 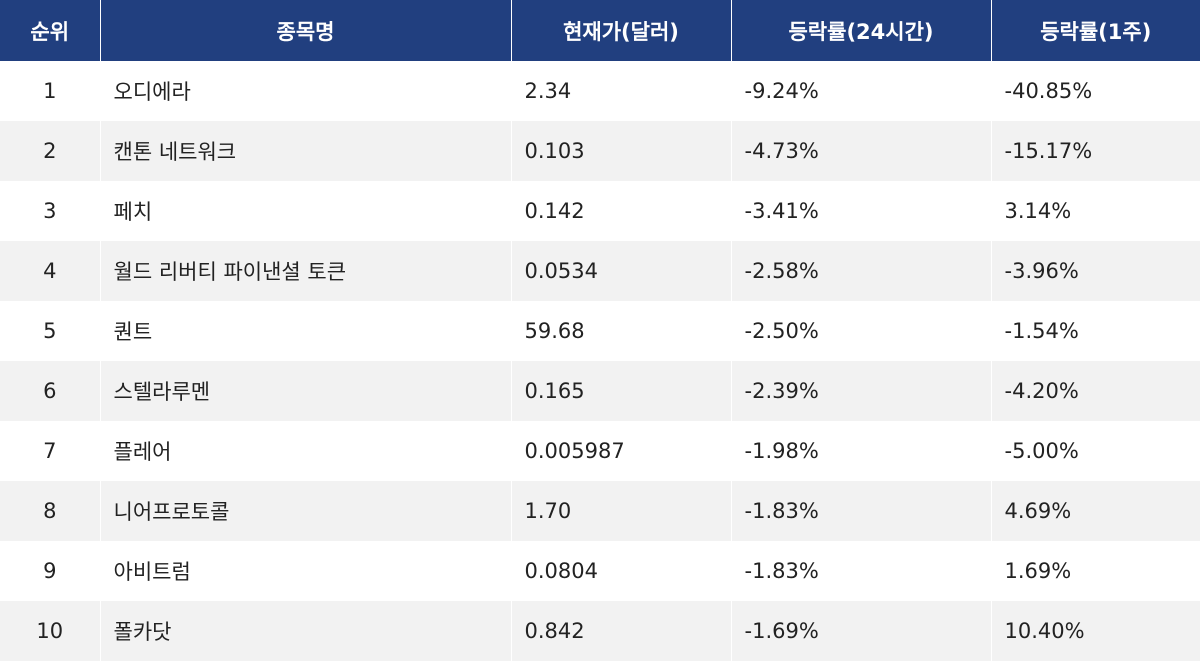 I want to click on table-row: 5 퀀트 59.68 -2.50% -1.54%, so click(x=600, y=331).